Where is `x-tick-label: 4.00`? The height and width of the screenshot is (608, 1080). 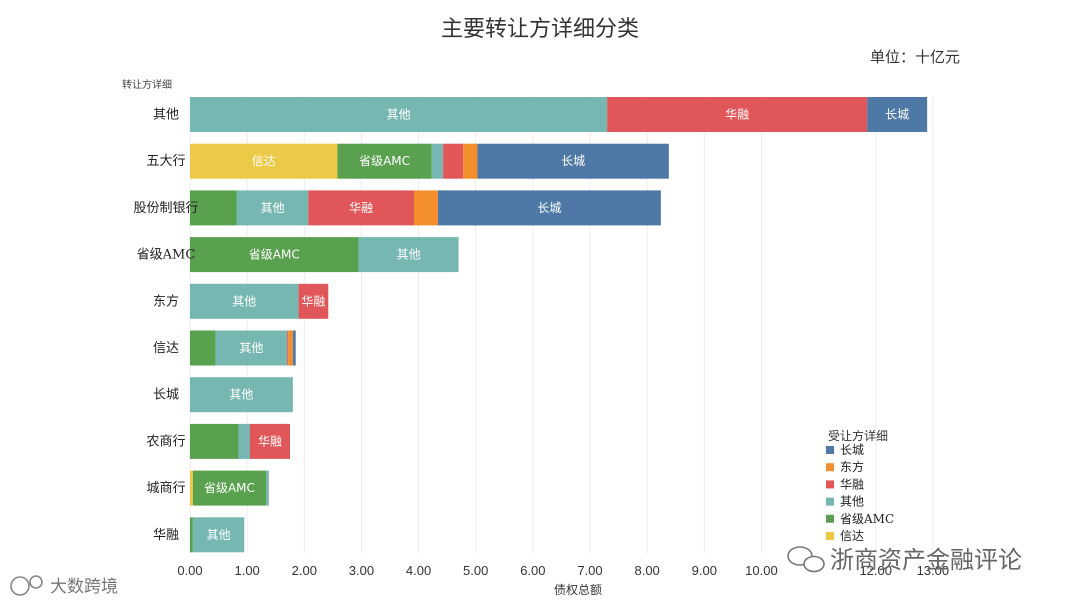
x-tick-label: 4.00 is located at coordinates (418, 570).